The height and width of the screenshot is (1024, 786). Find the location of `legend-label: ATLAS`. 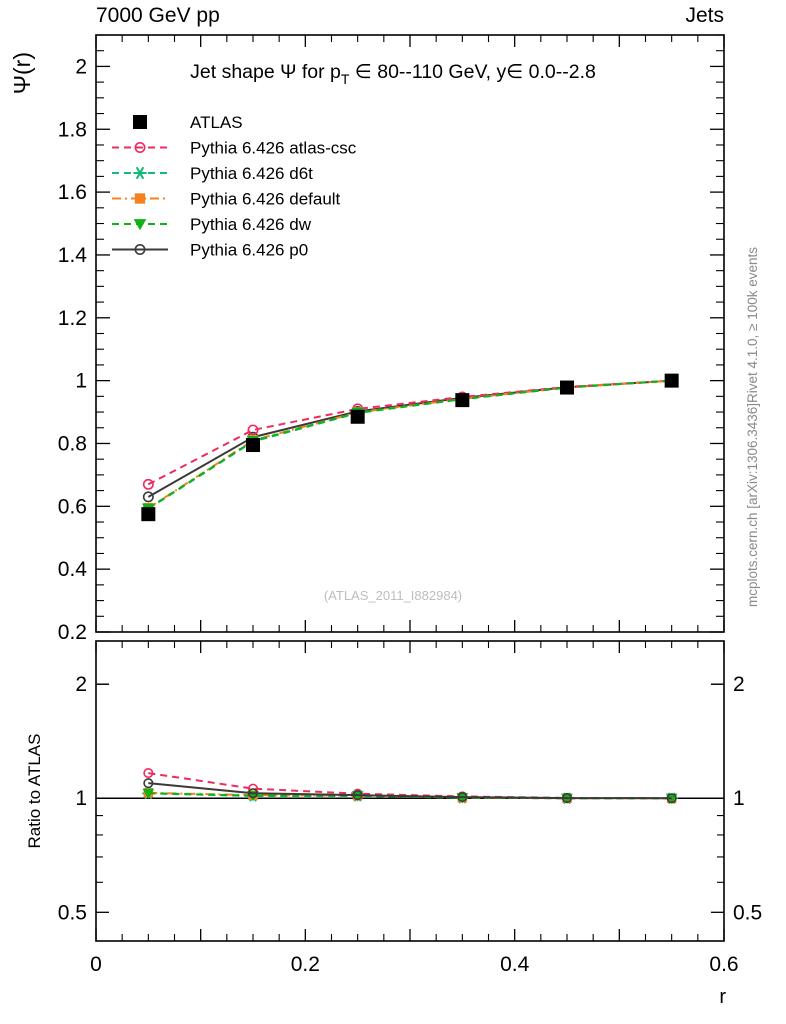

legend-label: ATLAS is located at coordinates (216, 122).